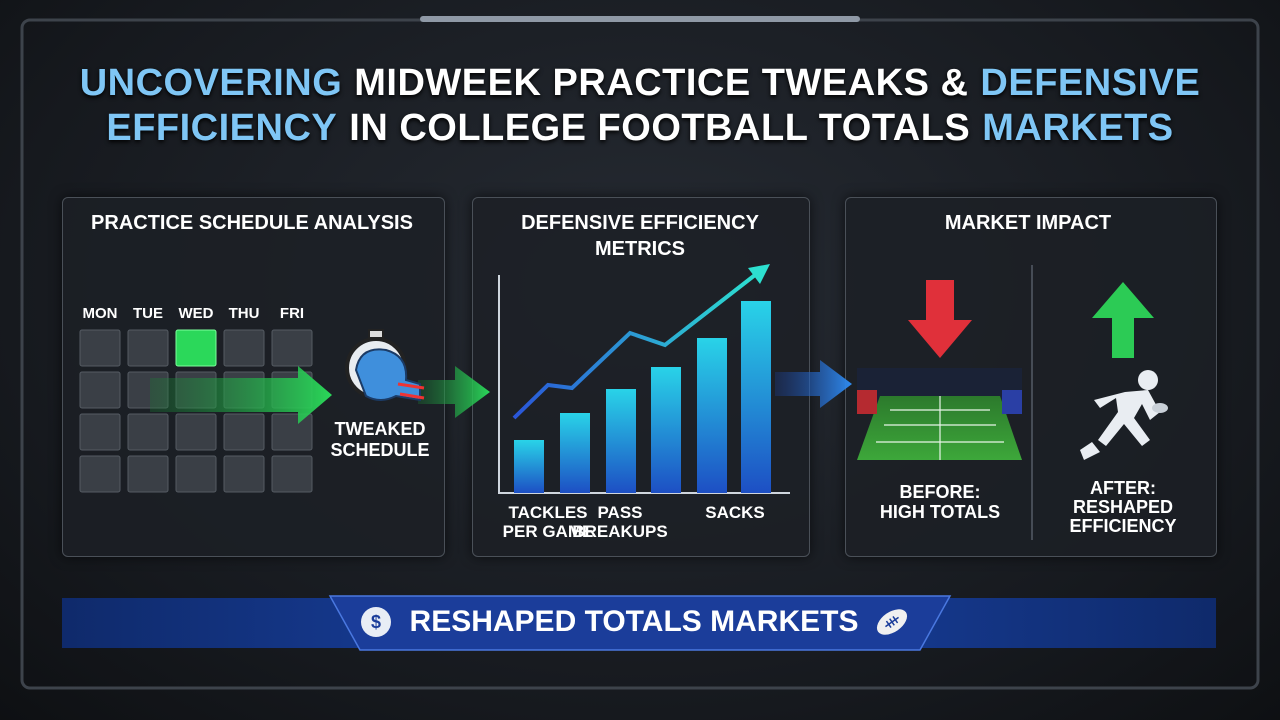 Image resolution: width=1280 pixels, height=720 pixels. What do you see at coordinates (939, 414) in the screenshot?
I see `stadium` at bounding box center [939, 414].